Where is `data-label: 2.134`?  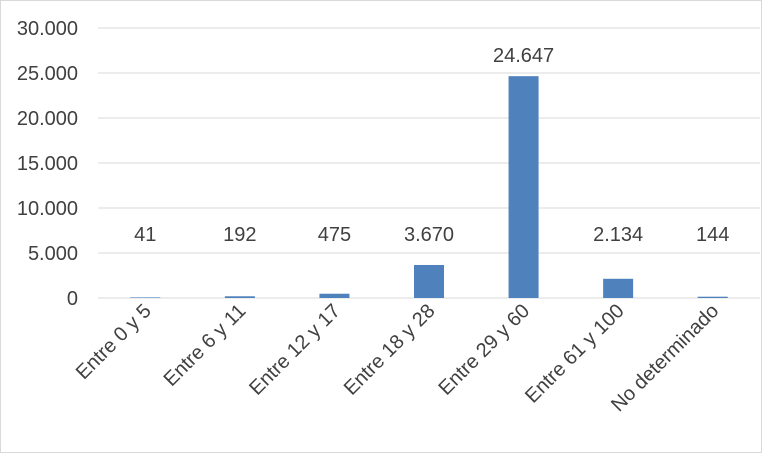
data-label: 2.134 is located at coordinates (618, 235).